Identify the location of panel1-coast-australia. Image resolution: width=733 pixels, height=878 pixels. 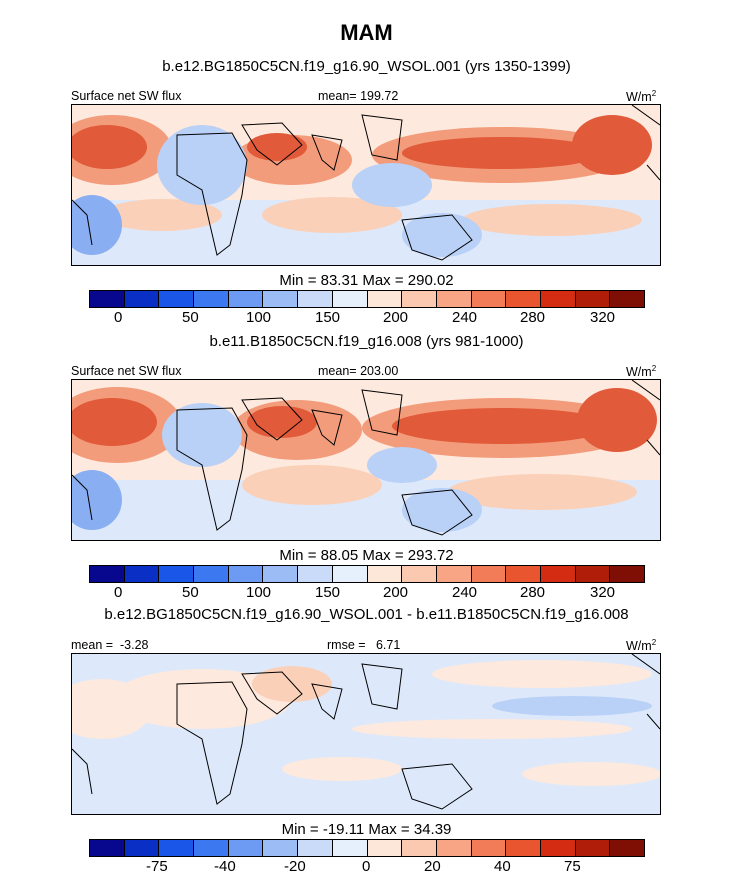
(437, 237).